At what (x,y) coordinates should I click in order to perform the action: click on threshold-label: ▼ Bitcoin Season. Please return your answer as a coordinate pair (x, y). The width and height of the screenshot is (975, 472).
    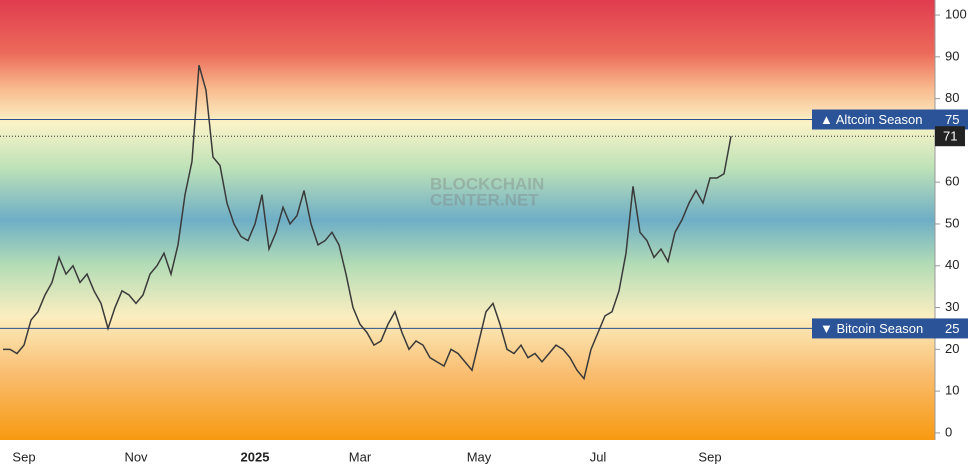
    Looking at the image, I should click on (871, 328).